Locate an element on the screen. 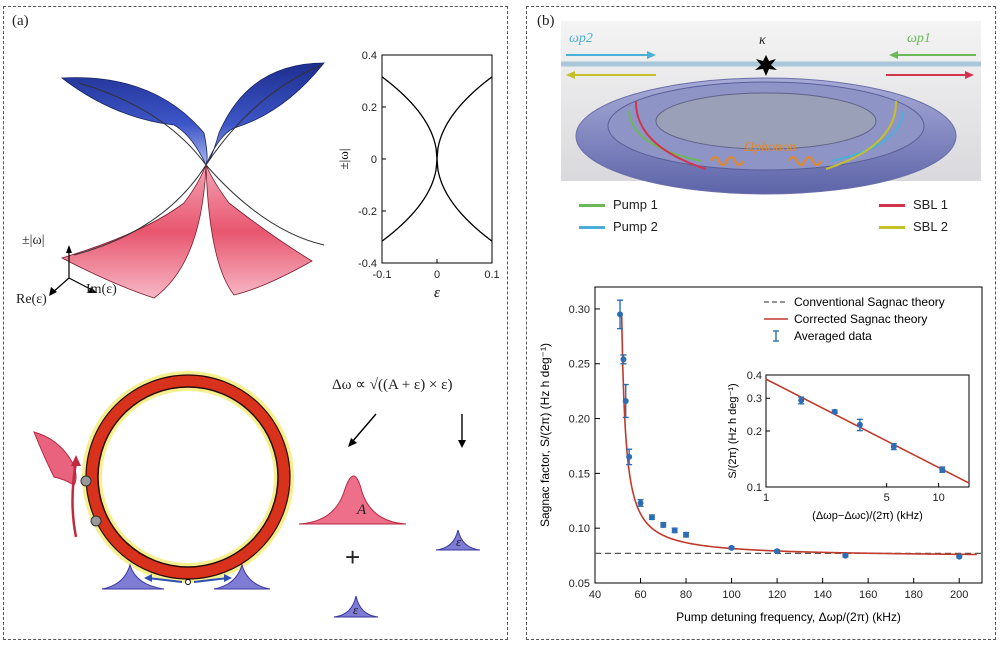 The image size is (1000, 646). axis-label-im: Im(ε) is located at coordinates (101, 289).